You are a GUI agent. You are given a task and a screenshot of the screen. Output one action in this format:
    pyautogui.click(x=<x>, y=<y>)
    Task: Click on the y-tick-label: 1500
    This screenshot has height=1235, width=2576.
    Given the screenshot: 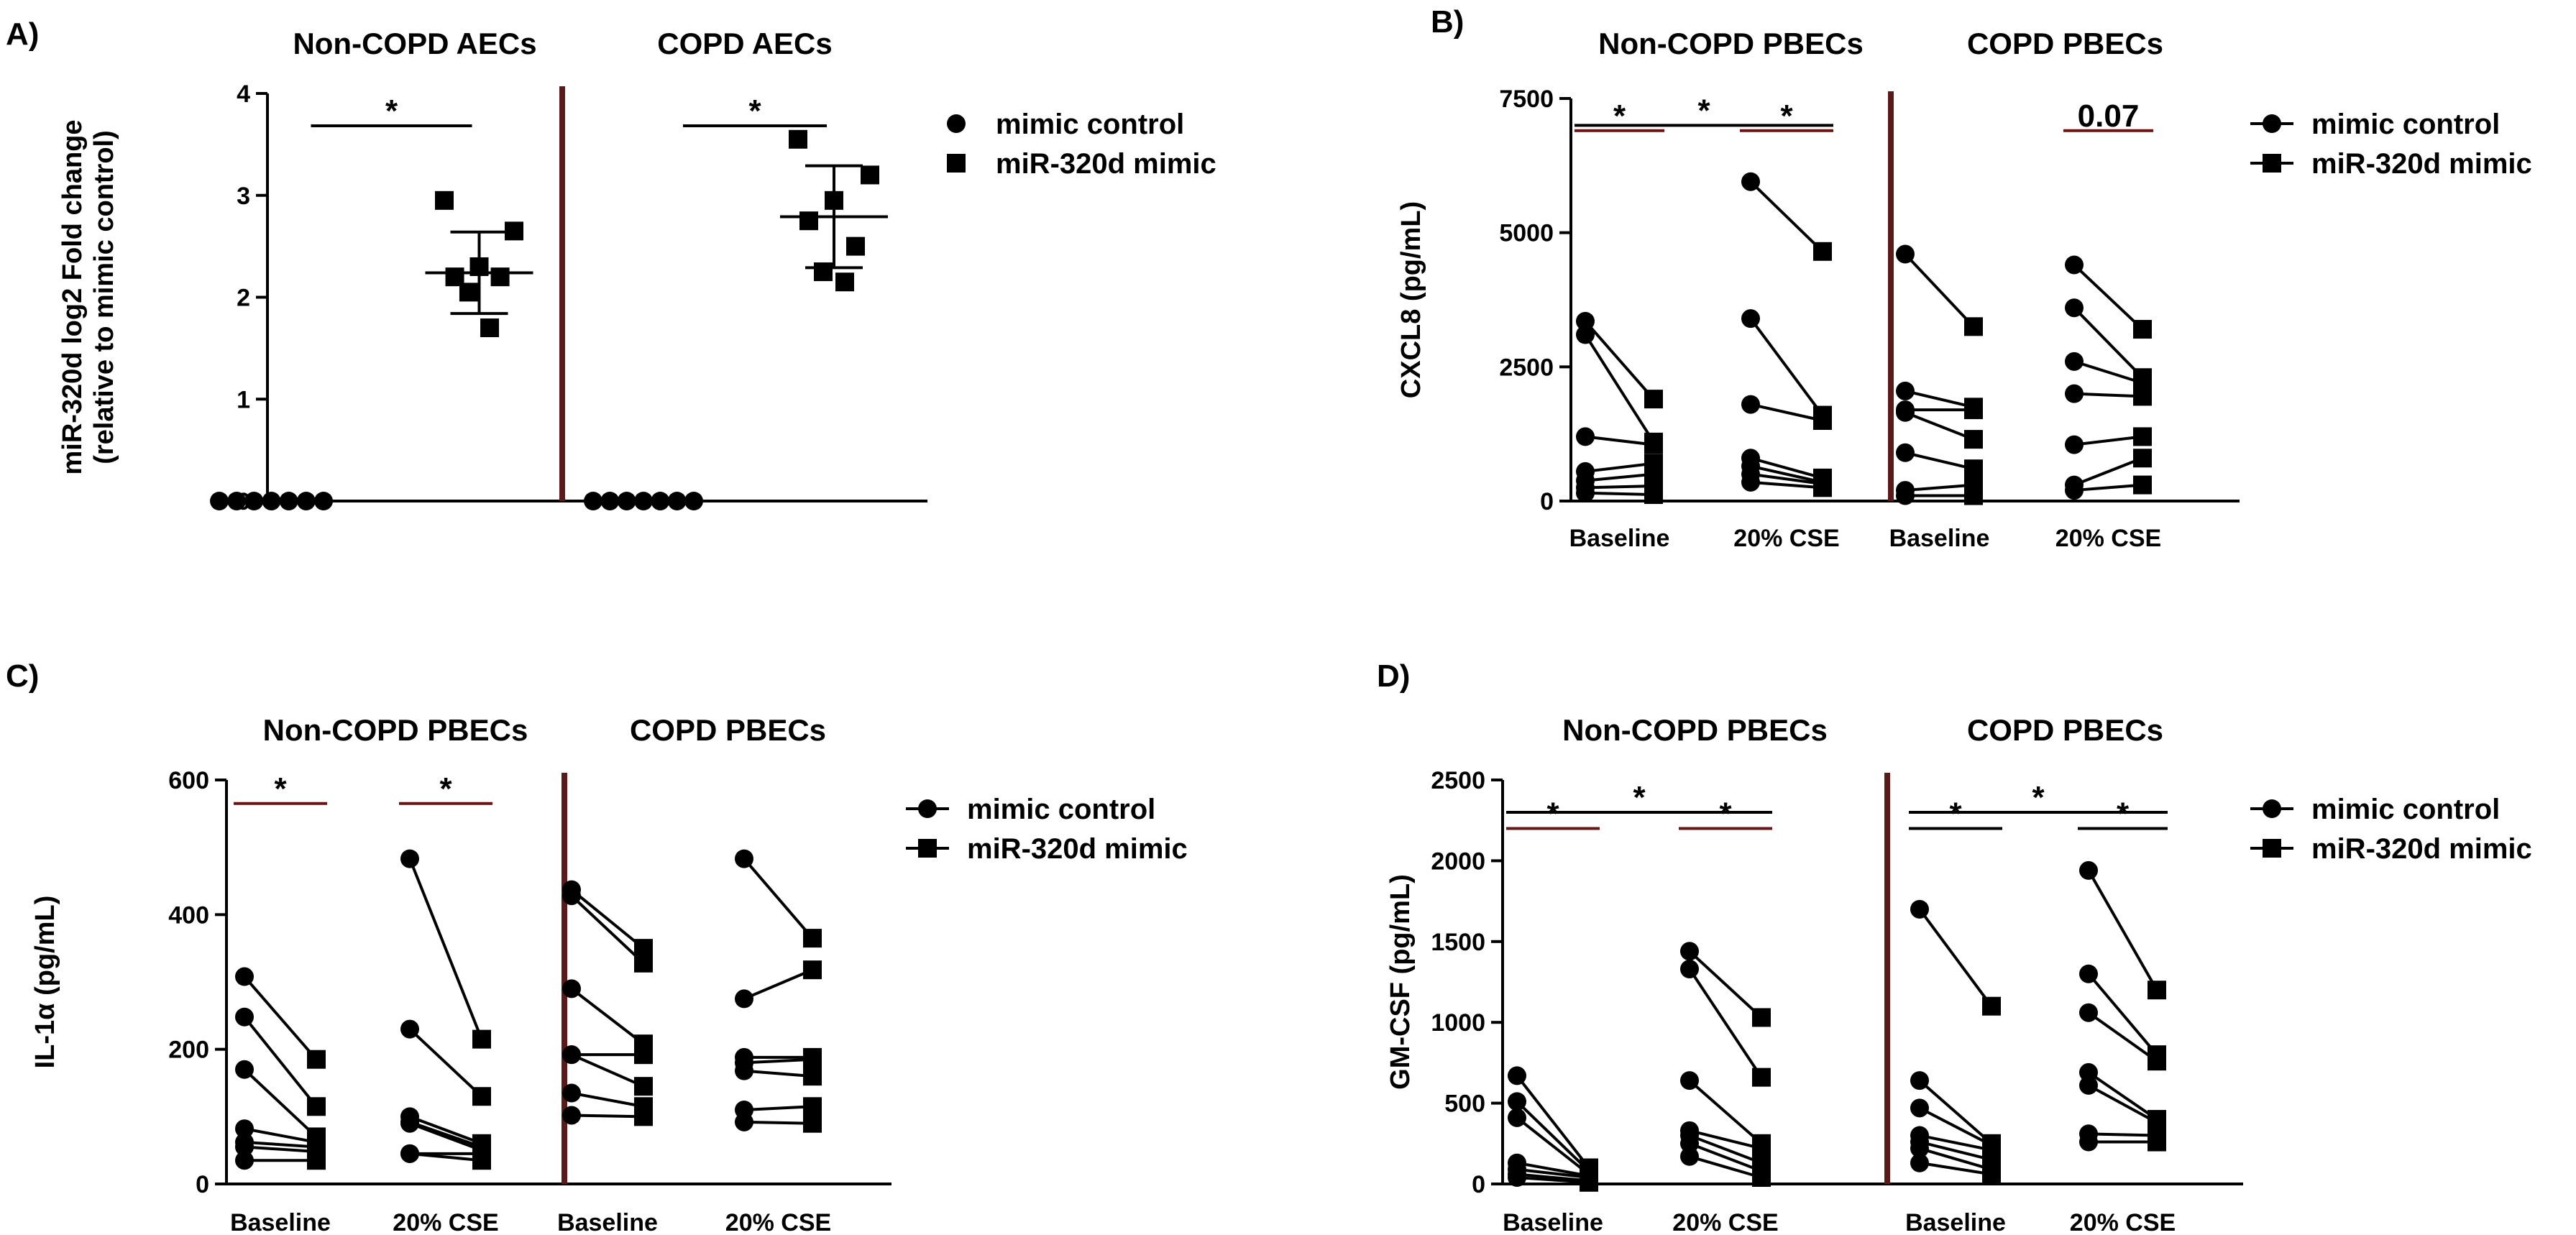 What is the action you would take?
    pyautogui.click(x=1458, y=942)
    